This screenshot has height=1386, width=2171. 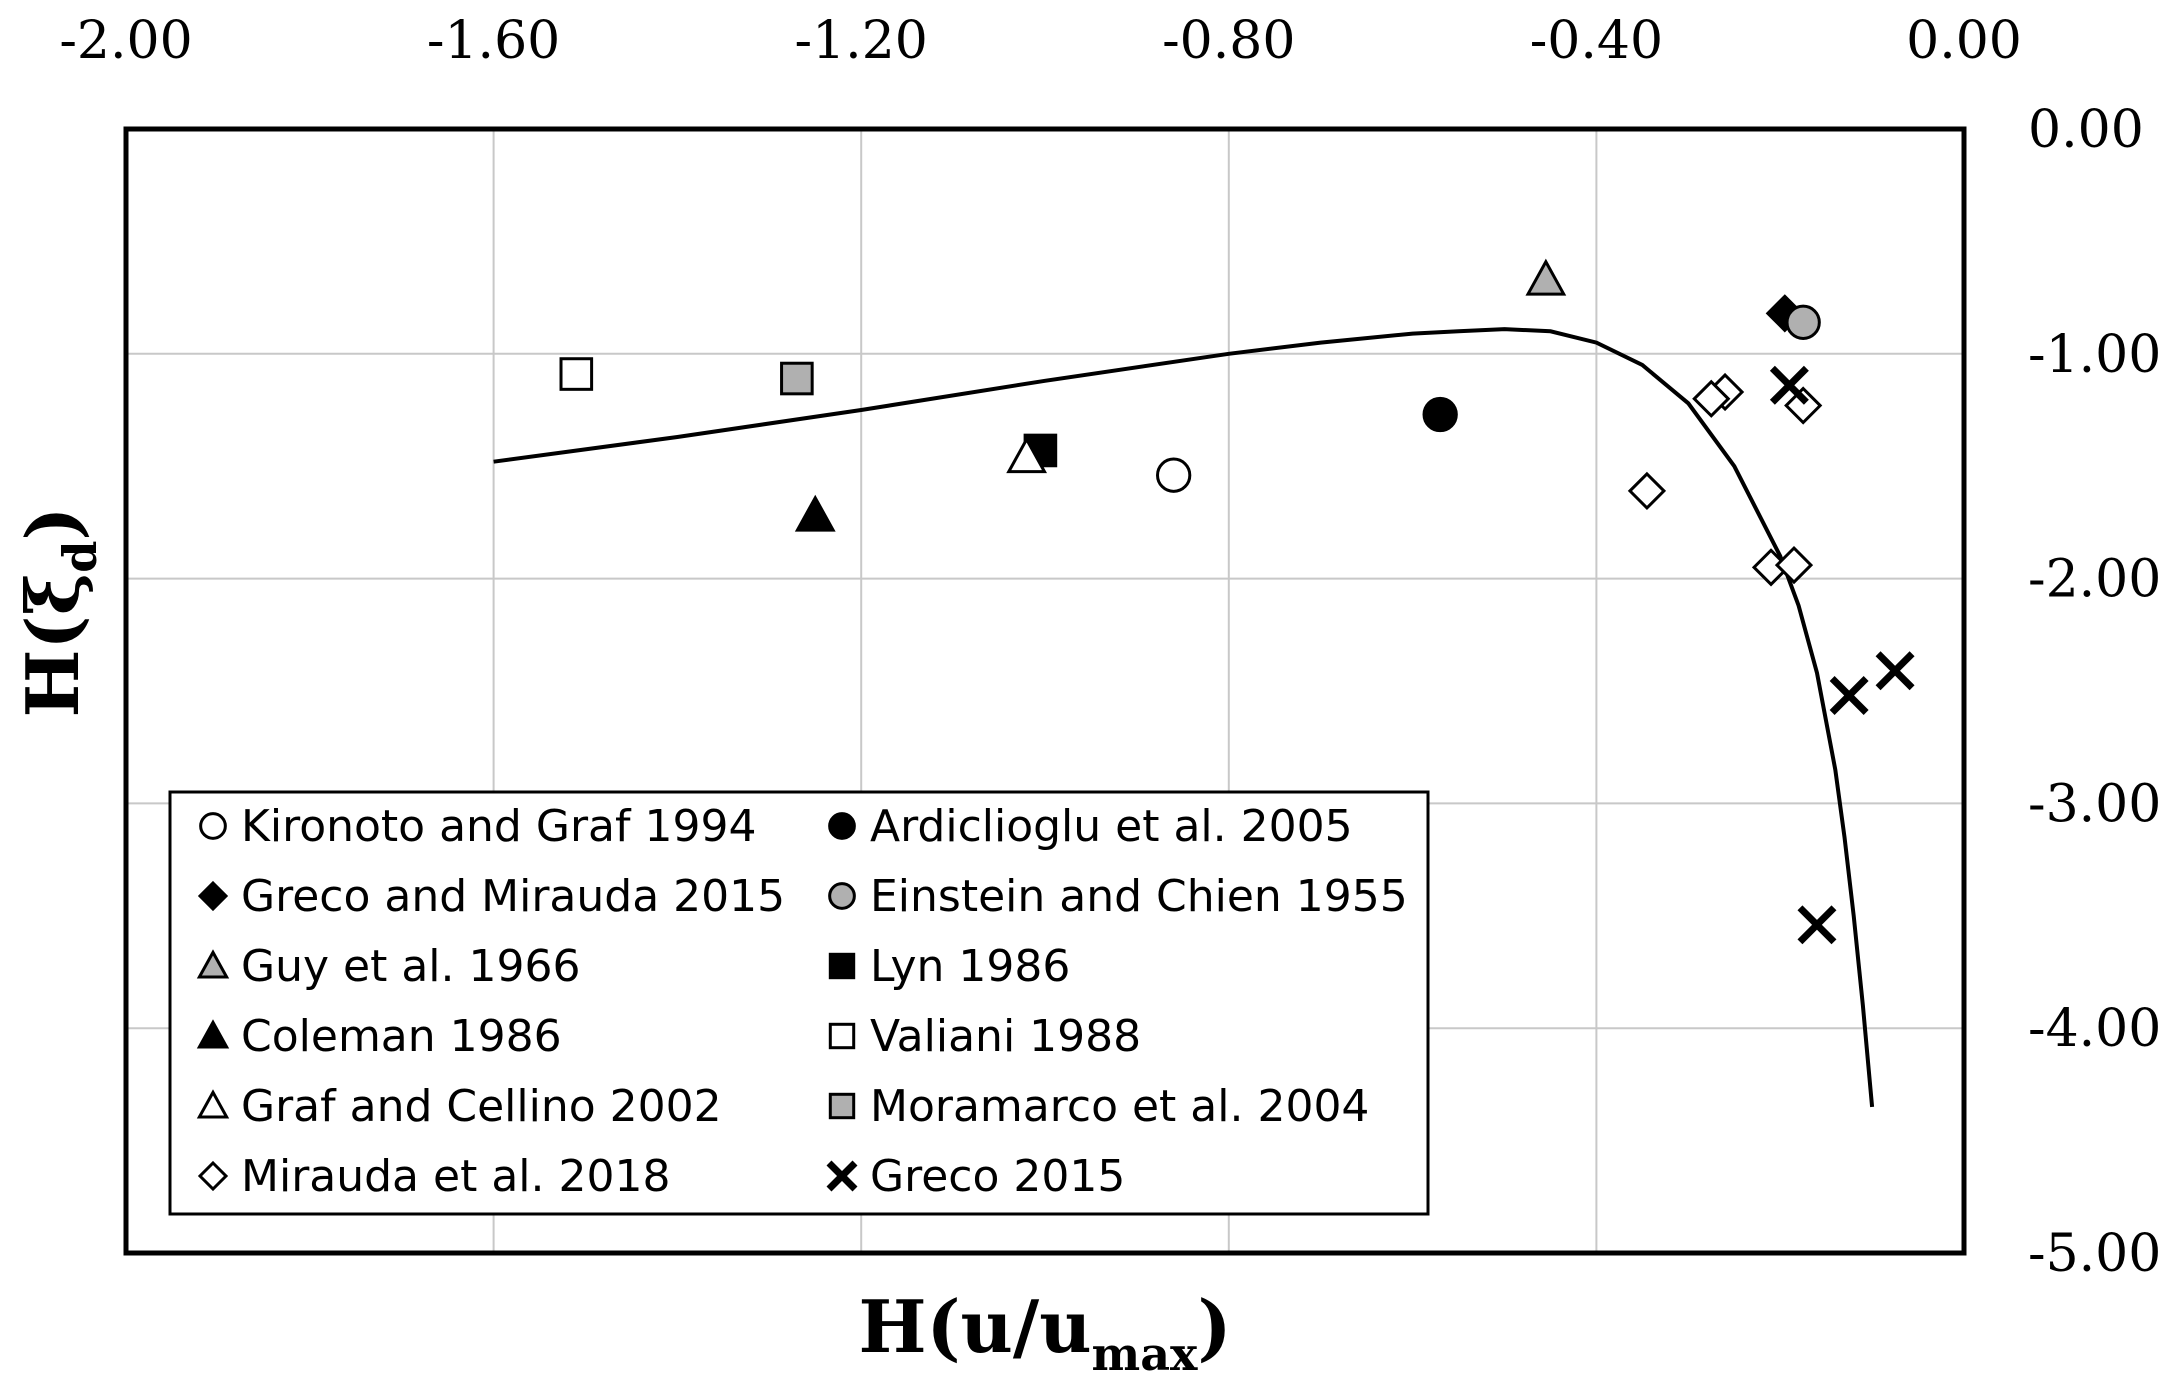 What do you see at coordinates (2094, 692) in the screenshot?
I see `y-axis-ticks: 0.00 -1.00 -2.00 -3.00 -4.00 -5.00` at bounding box center [2094, 692].